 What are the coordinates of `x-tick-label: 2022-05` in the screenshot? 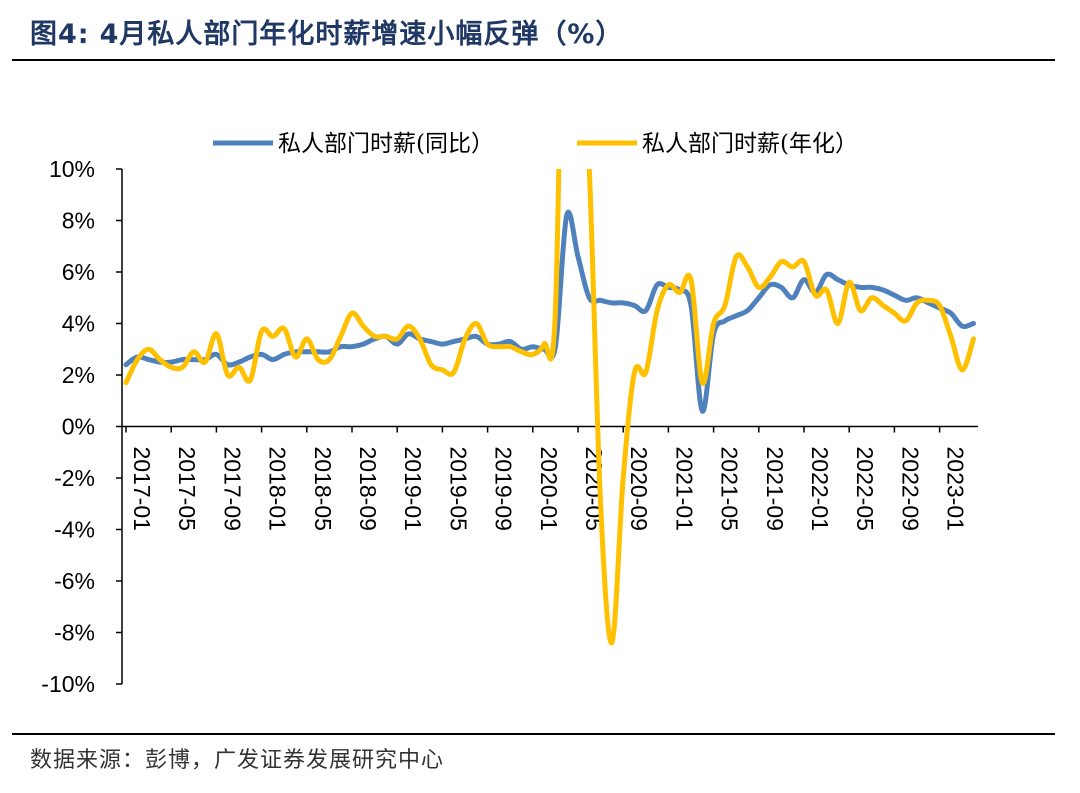 It's located at (865, 489).